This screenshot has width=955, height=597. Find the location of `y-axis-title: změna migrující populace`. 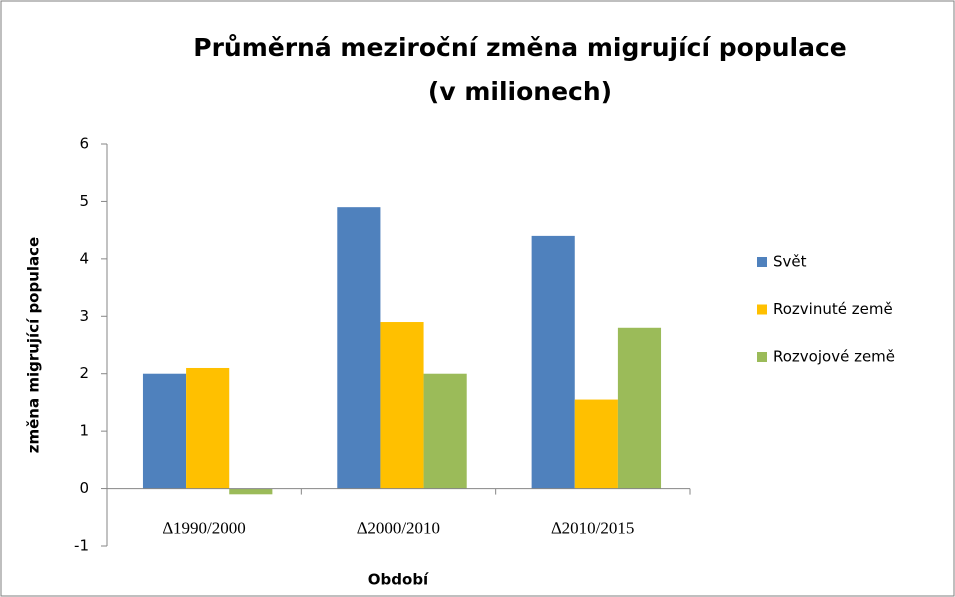

y-axis-title: změna migrující populace is located at coordinates (34, 345).